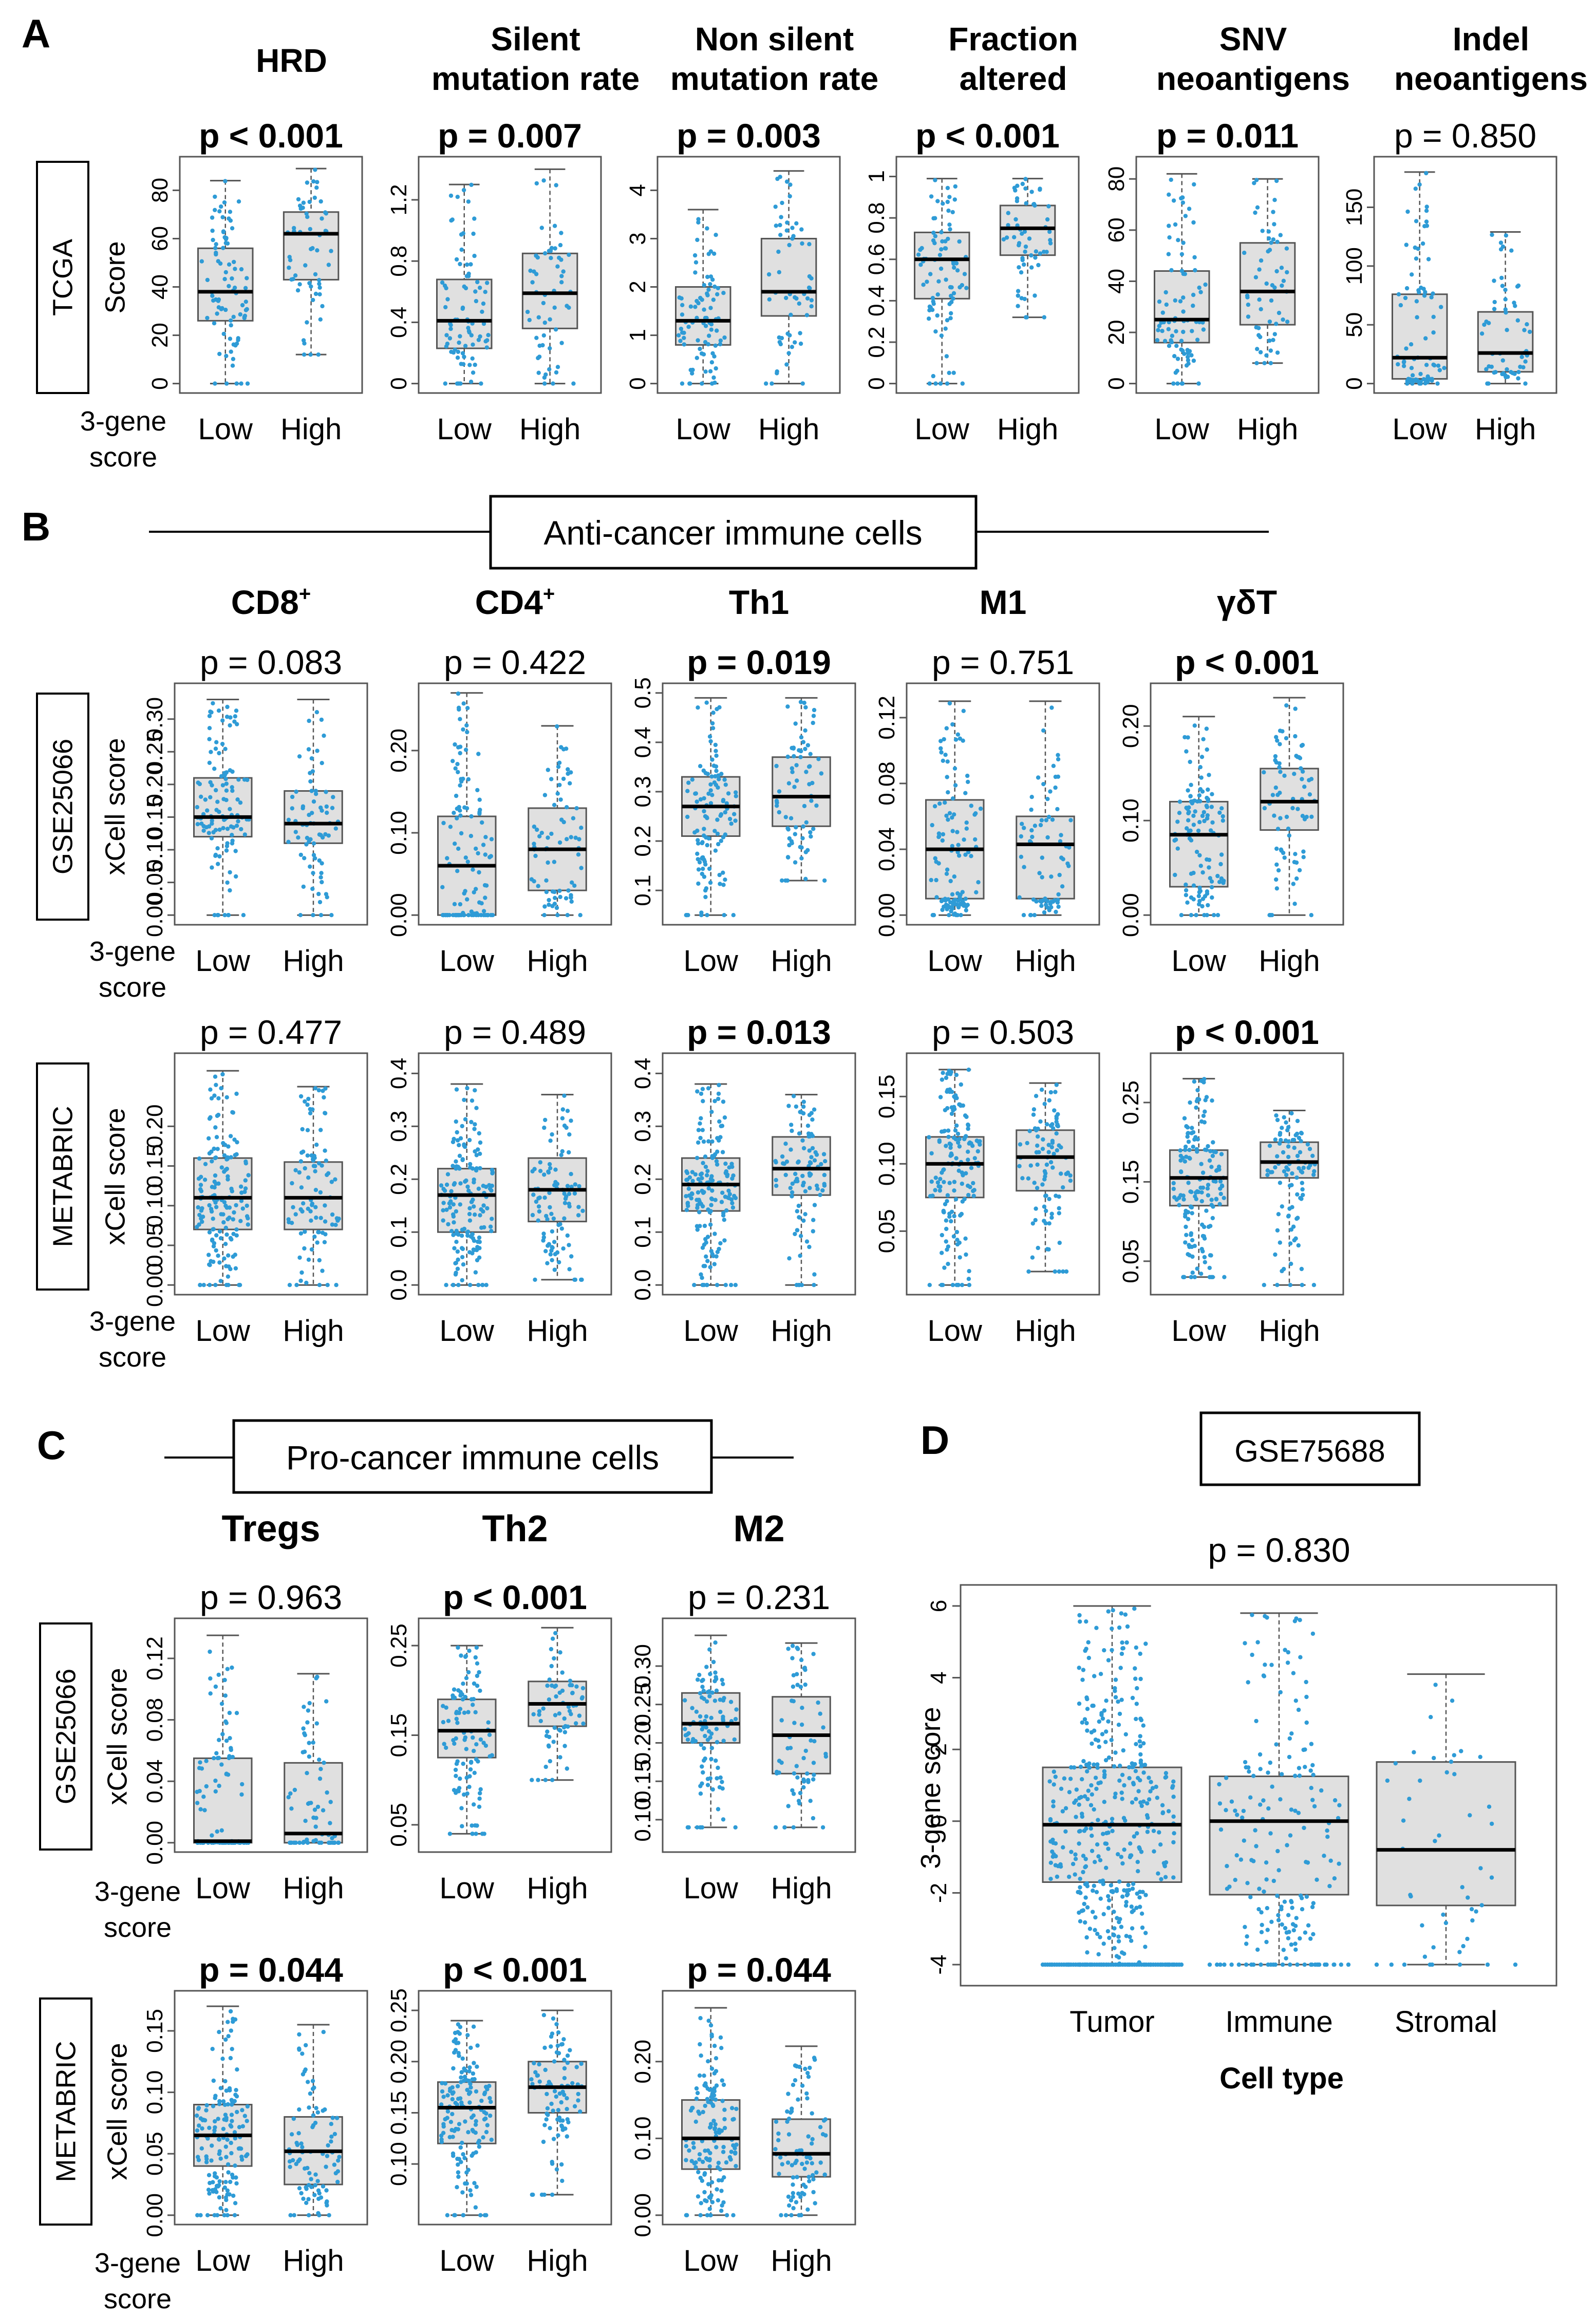 This screenshot has width=1596, height=2316. Describe the element at coordinates (788, 429) in the screenshot. I see `x-label-high: High` at that location.